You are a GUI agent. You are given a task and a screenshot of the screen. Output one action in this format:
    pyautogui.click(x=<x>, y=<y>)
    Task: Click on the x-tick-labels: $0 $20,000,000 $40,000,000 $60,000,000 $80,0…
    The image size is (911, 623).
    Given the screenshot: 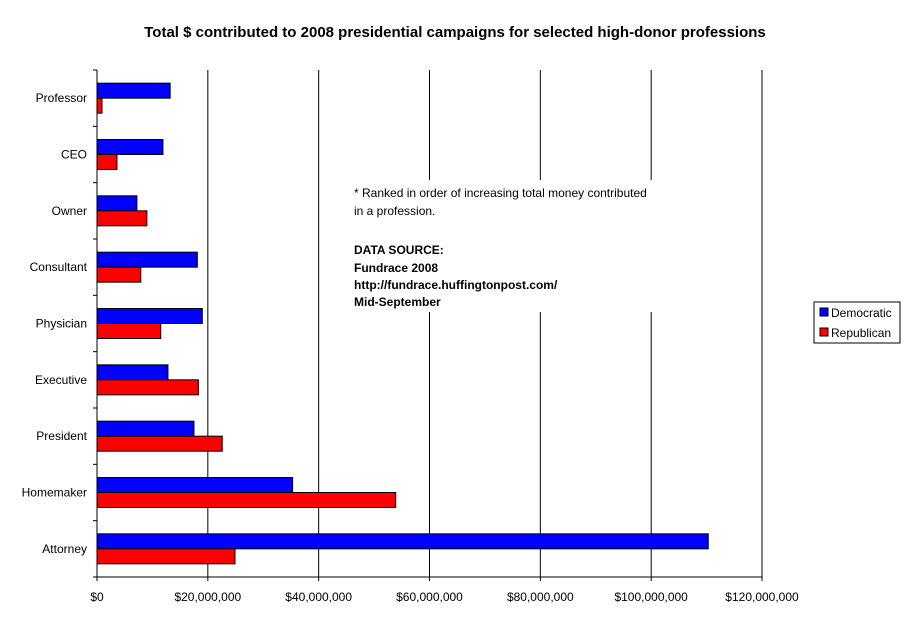 What is the action you would take?
    pyautogui.click(x=444, y=597)
    